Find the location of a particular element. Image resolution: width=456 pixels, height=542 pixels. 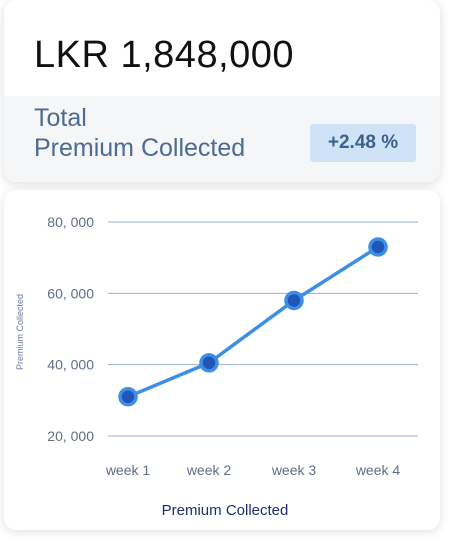

x-tick-label: week 2 is located at coordinates (209, 470).